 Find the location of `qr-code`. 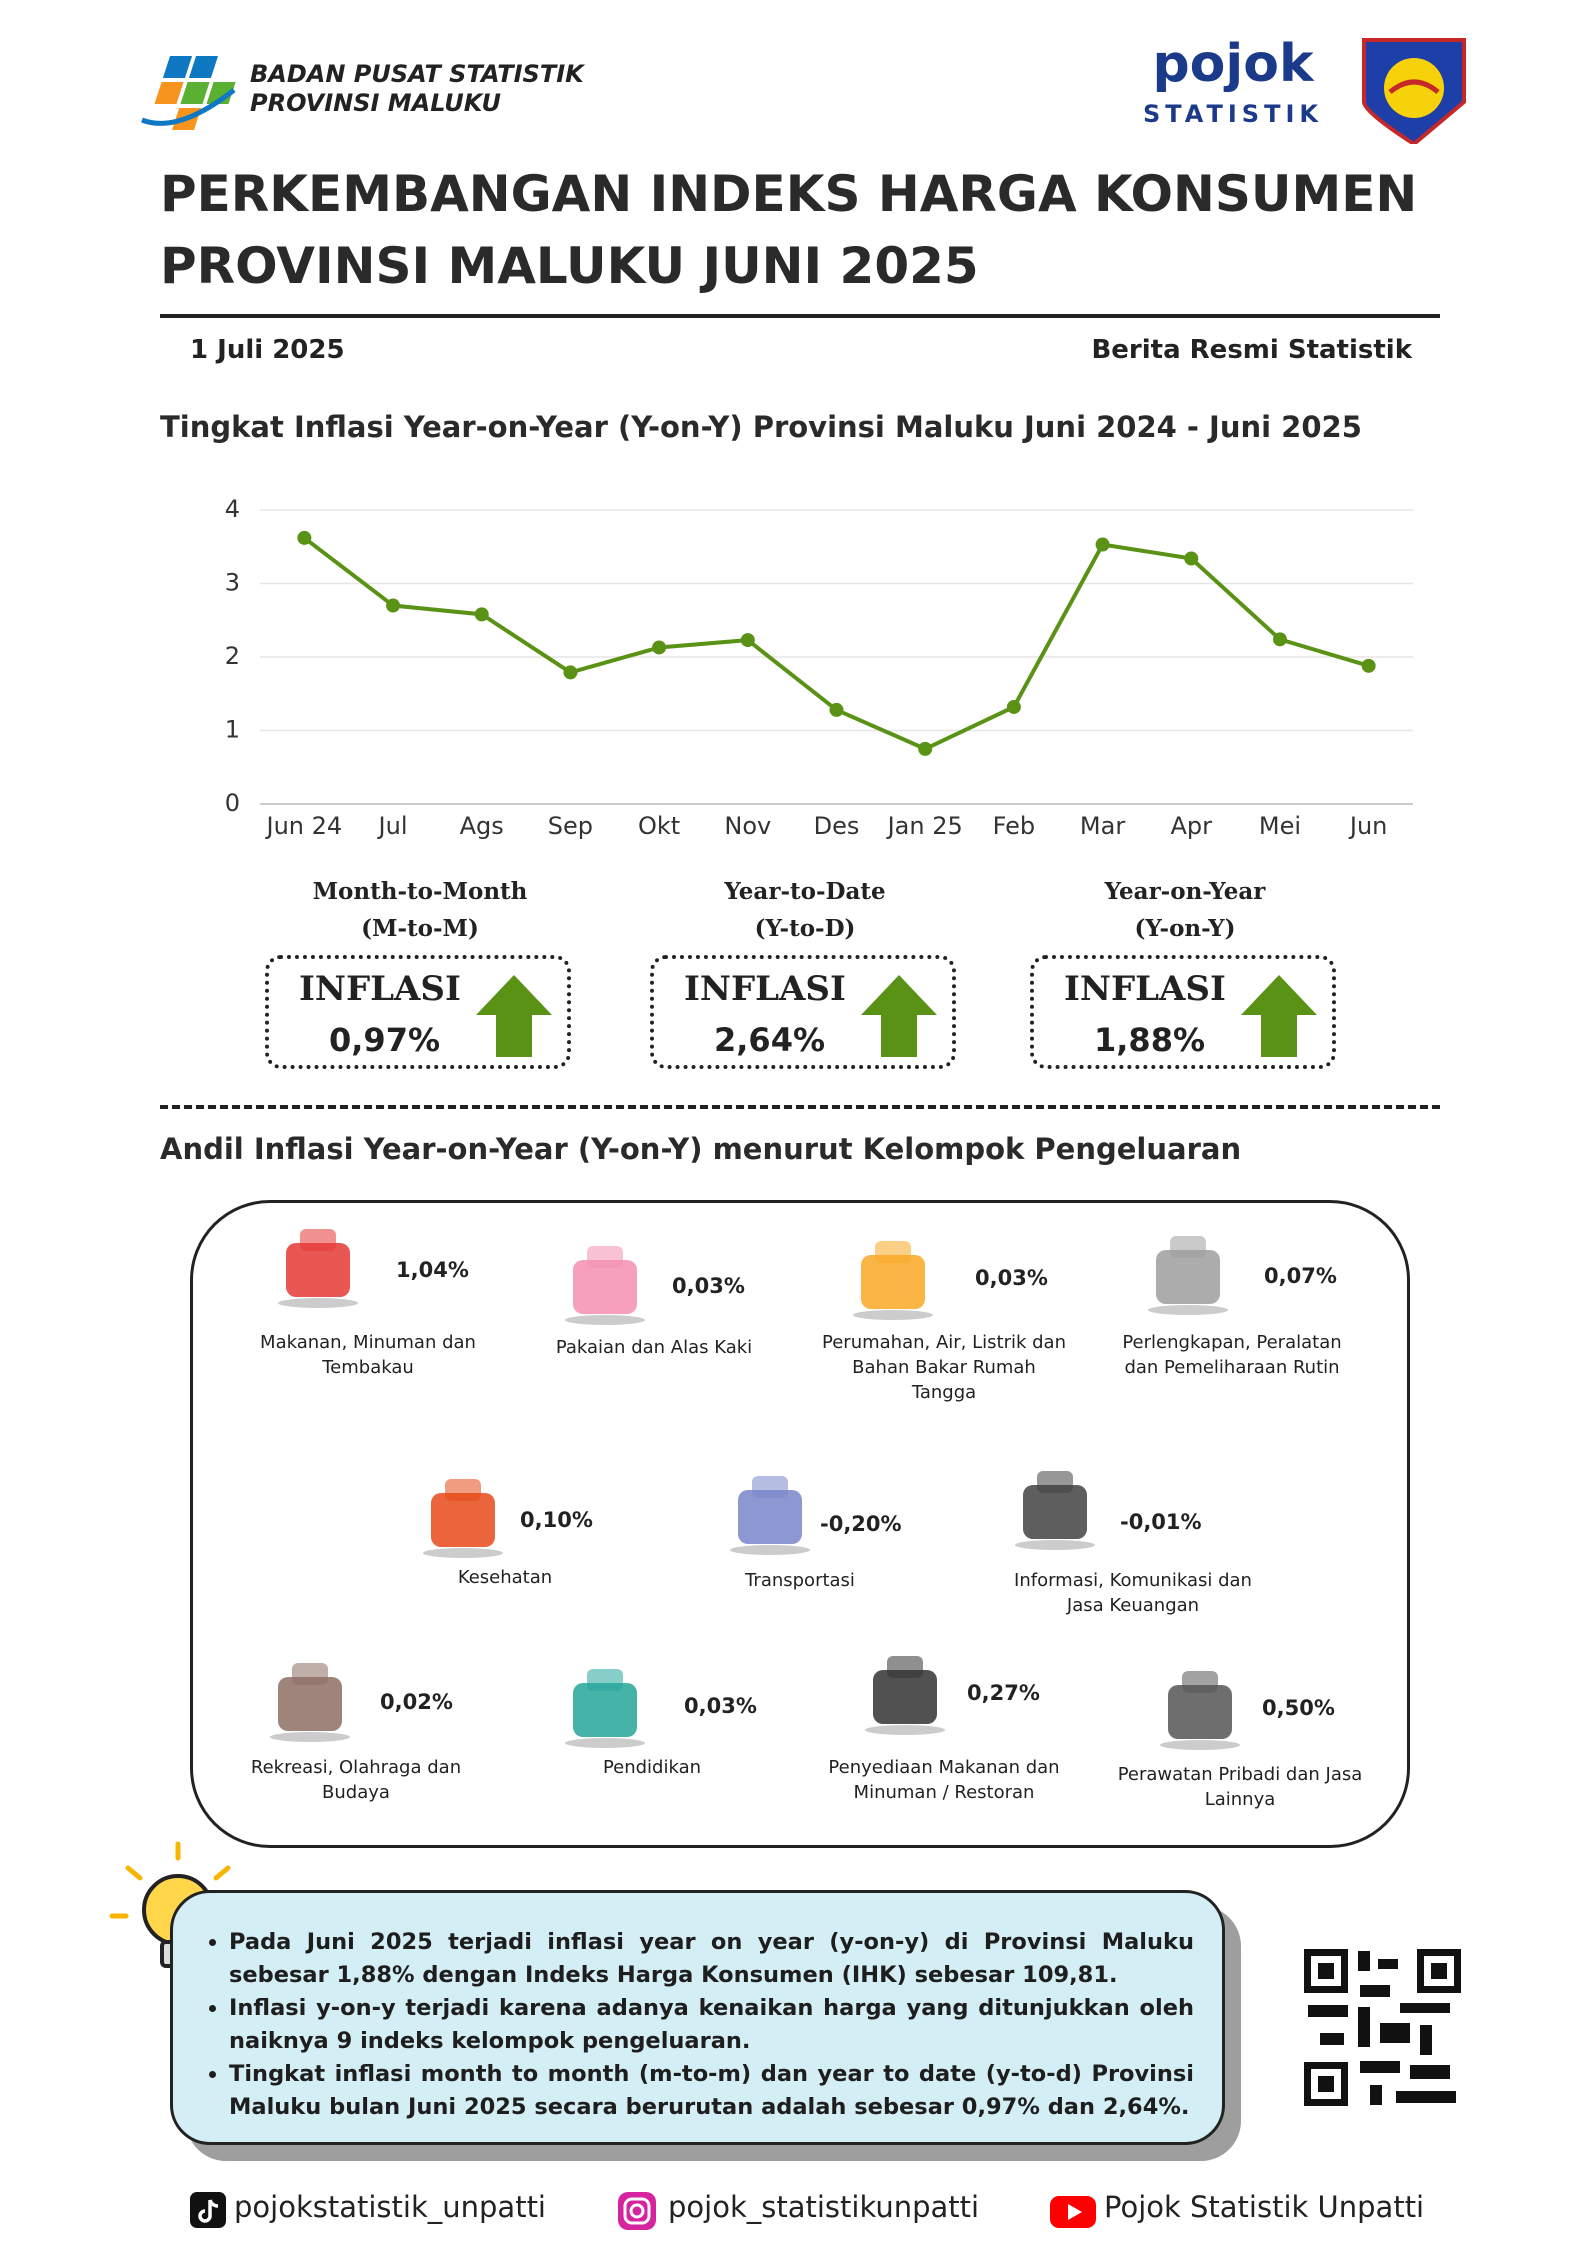

qr-code is located at coordinates (1382, 2027).